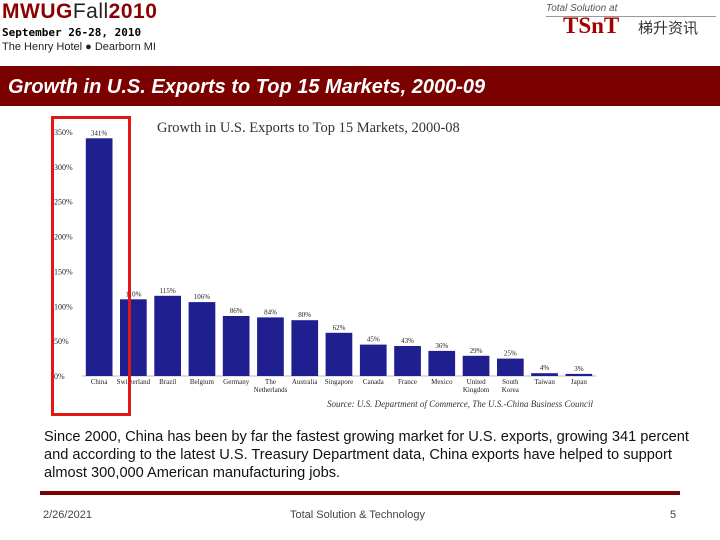 The image size is (720, 540). I want to click on bar-switzerland, so click(133, 337).